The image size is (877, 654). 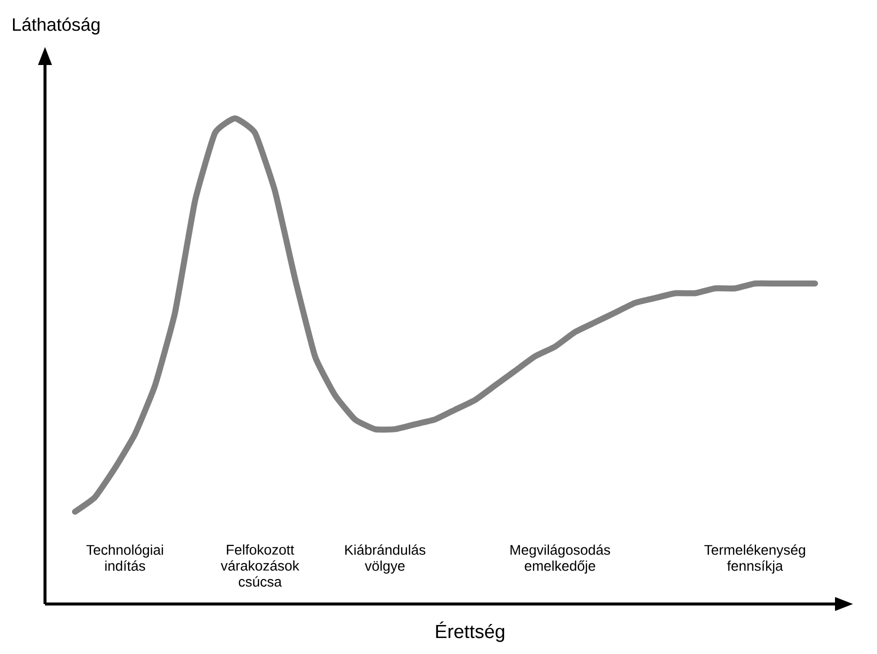 I want to click on y-axis-title: Láthatóság, so click(x=56, y=26).